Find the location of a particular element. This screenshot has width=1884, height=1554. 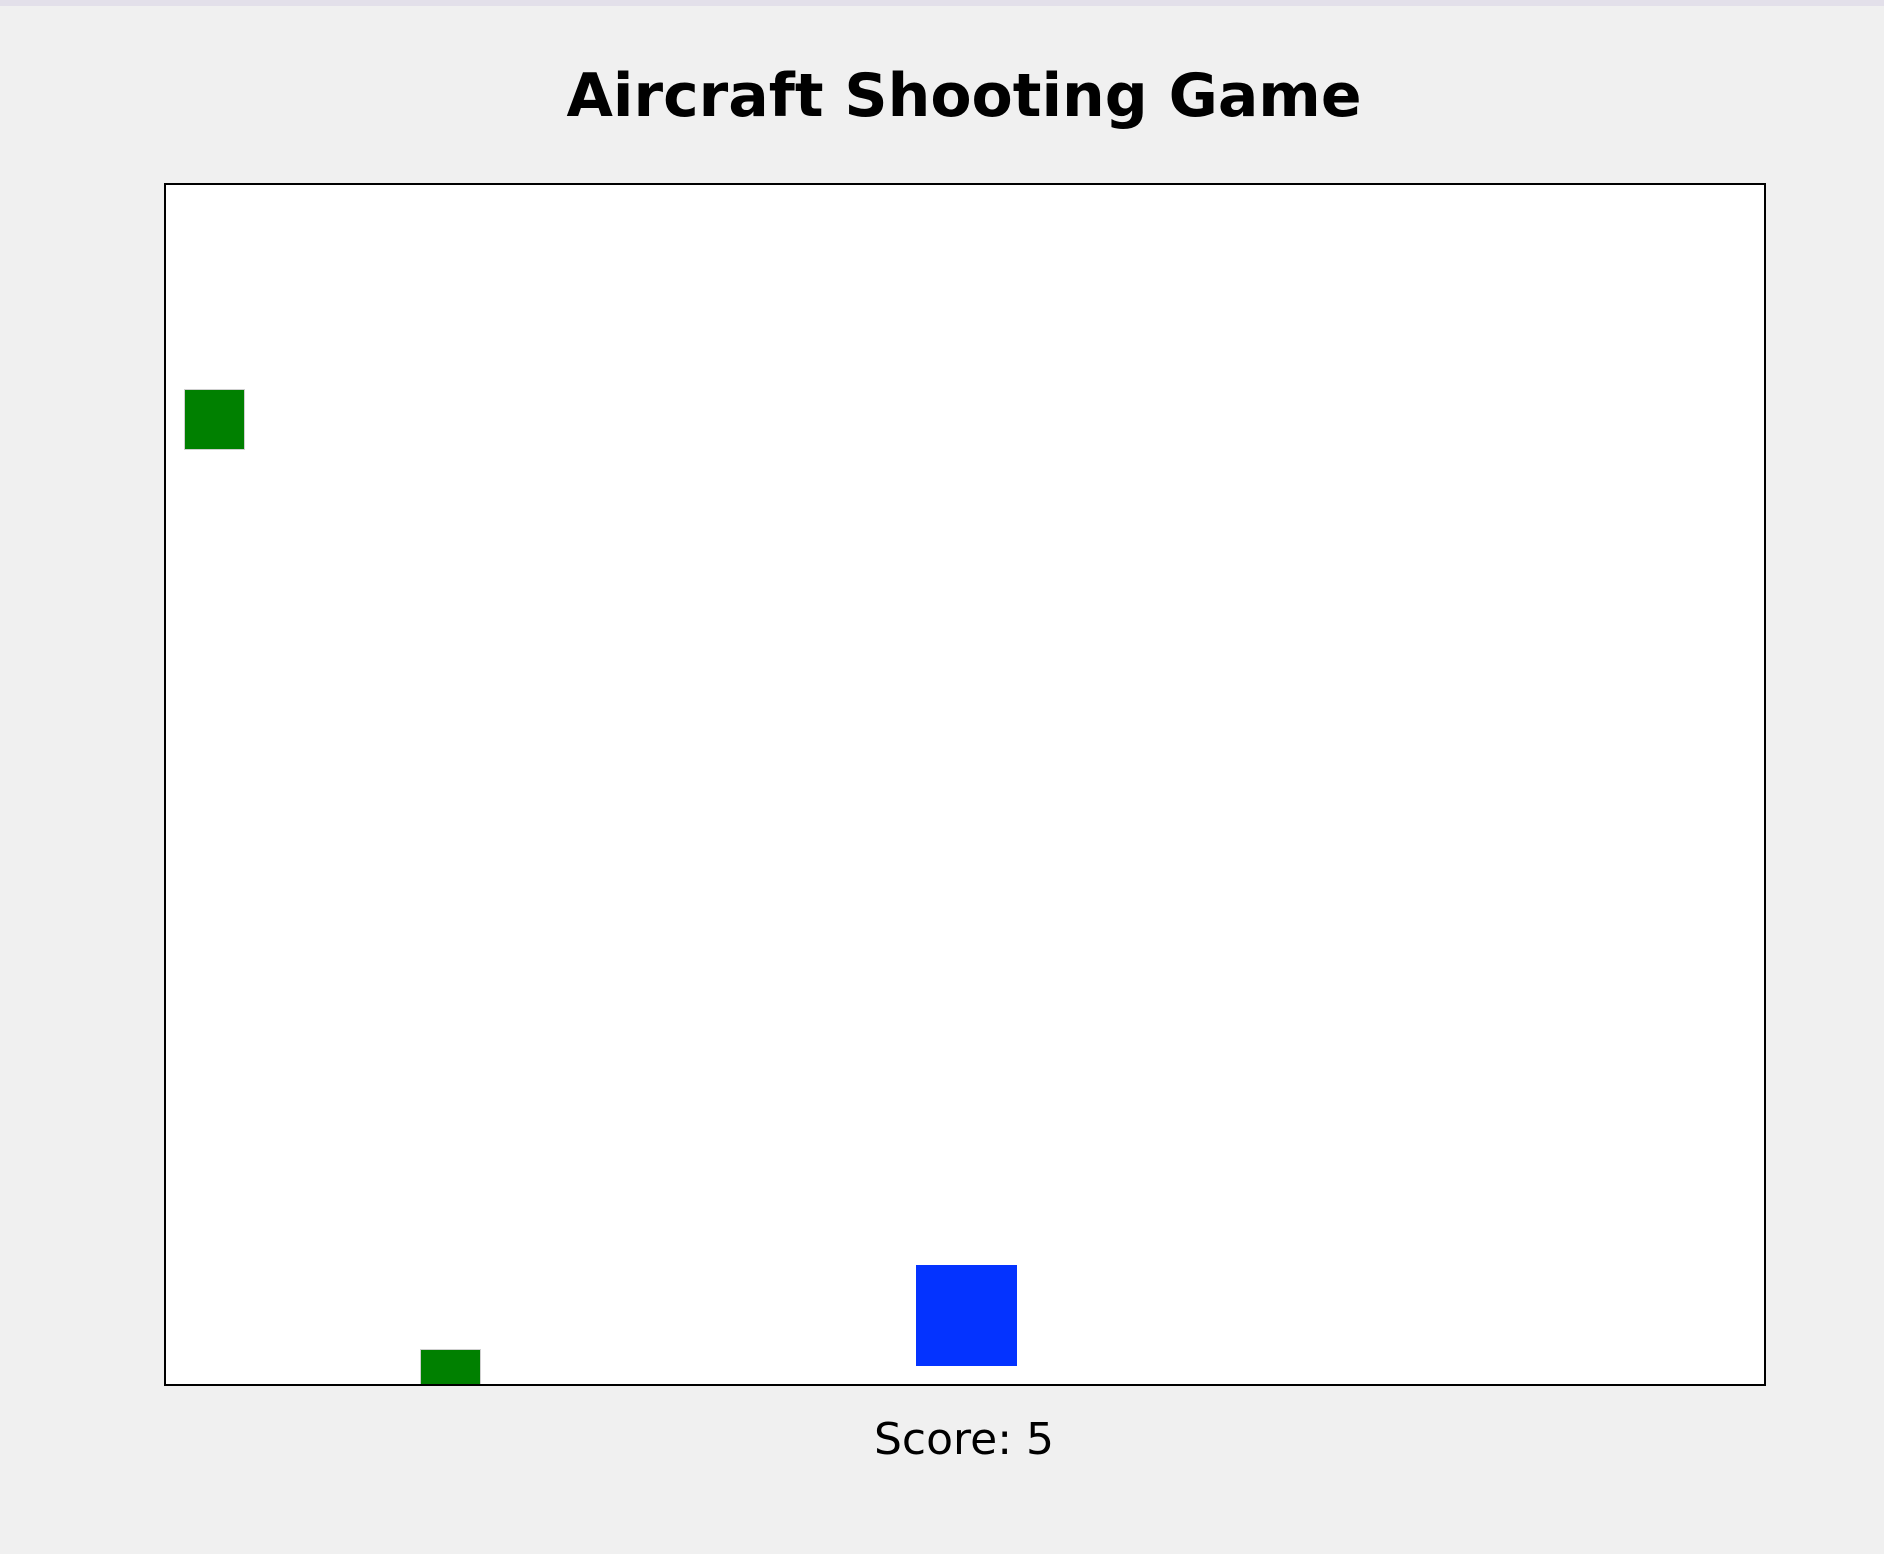

score-display: Score: 5 is located at coordinates (964, 1439).